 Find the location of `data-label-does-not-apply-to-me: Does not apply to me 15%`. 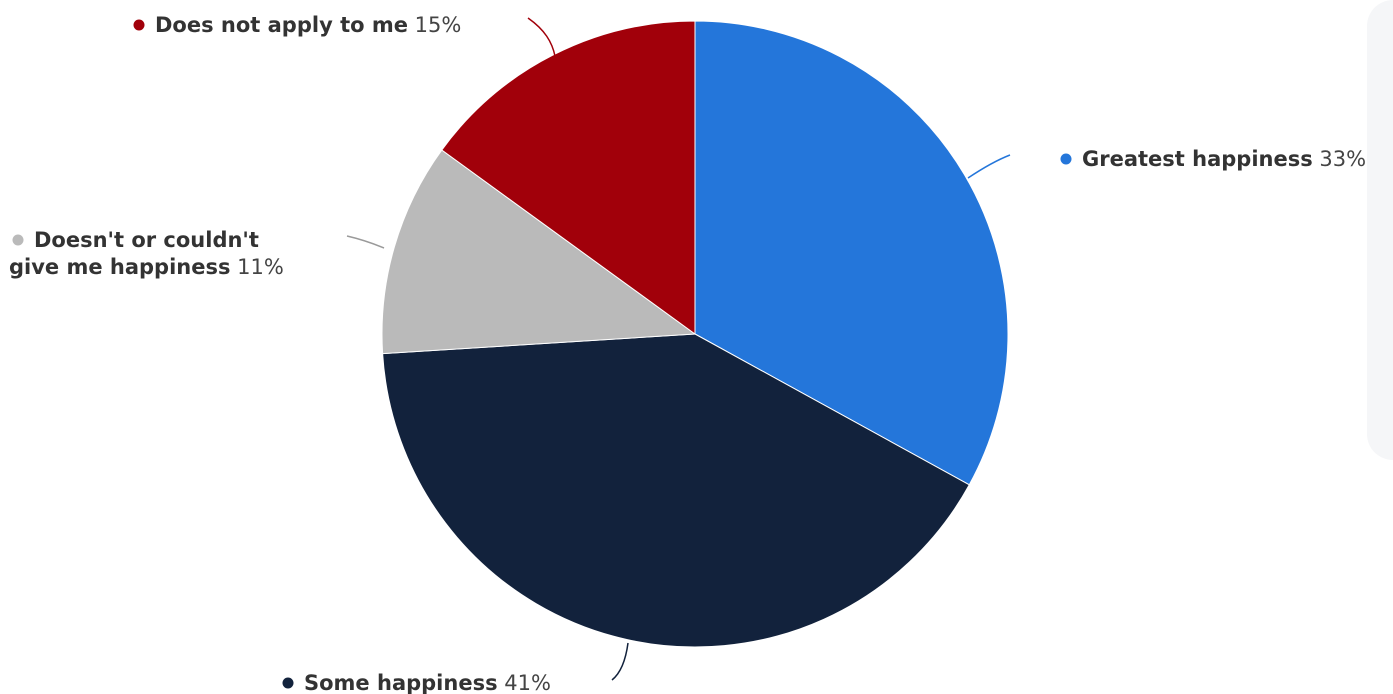

data-label-does-not-apply-to-me: Does not apply to me 15% is located at coordinates (308, 25).